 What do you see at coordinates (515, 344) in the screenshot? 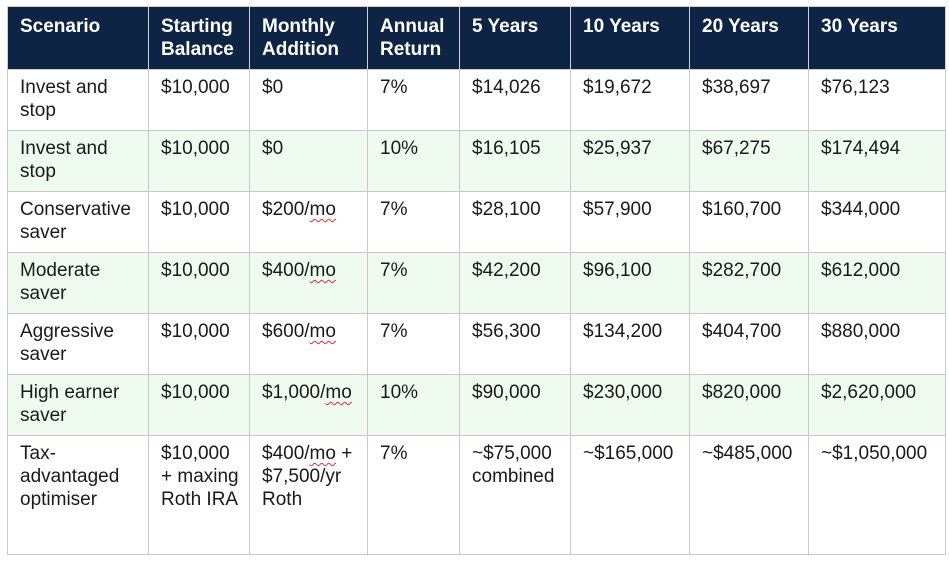
I see `cell-5-years: $56,300` at bounding box center [515, 344].